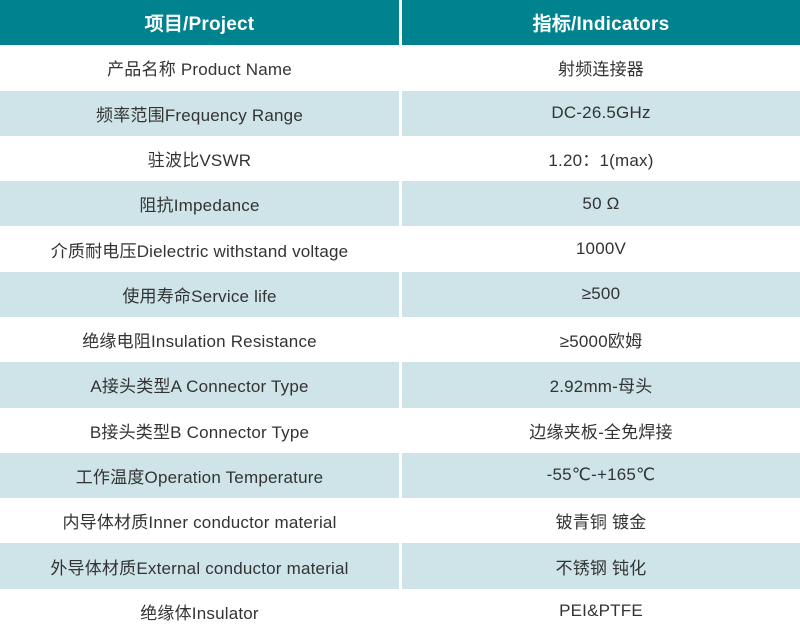 The width and height of the screenshot is (800, 634). I want to click on indicator-cell: PEI&PTFE, so click(601, 611).